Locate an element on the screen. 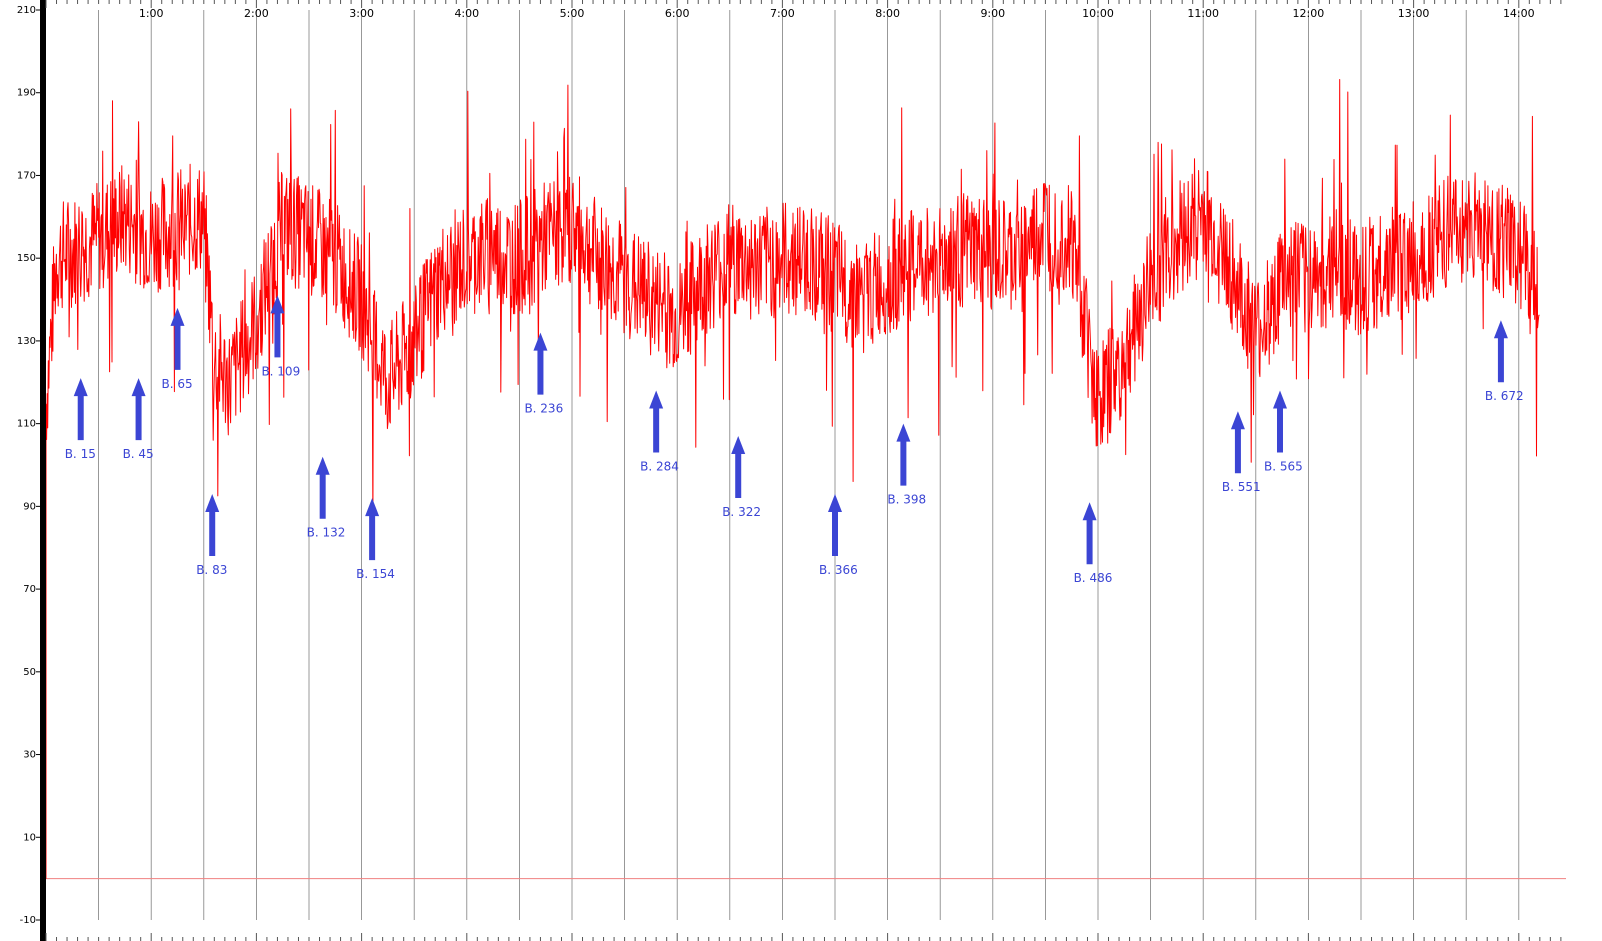  annotation-label: B. 565 is located at coordinates (1283, 467).